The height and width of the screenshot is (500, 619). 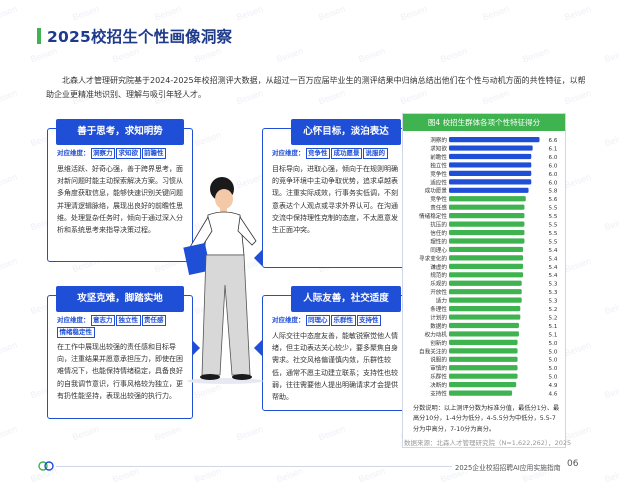 What do you see at coordinates (438, 233) in the screenshot?
I see `category-label: 信任的` at bounding box center [438, 233].